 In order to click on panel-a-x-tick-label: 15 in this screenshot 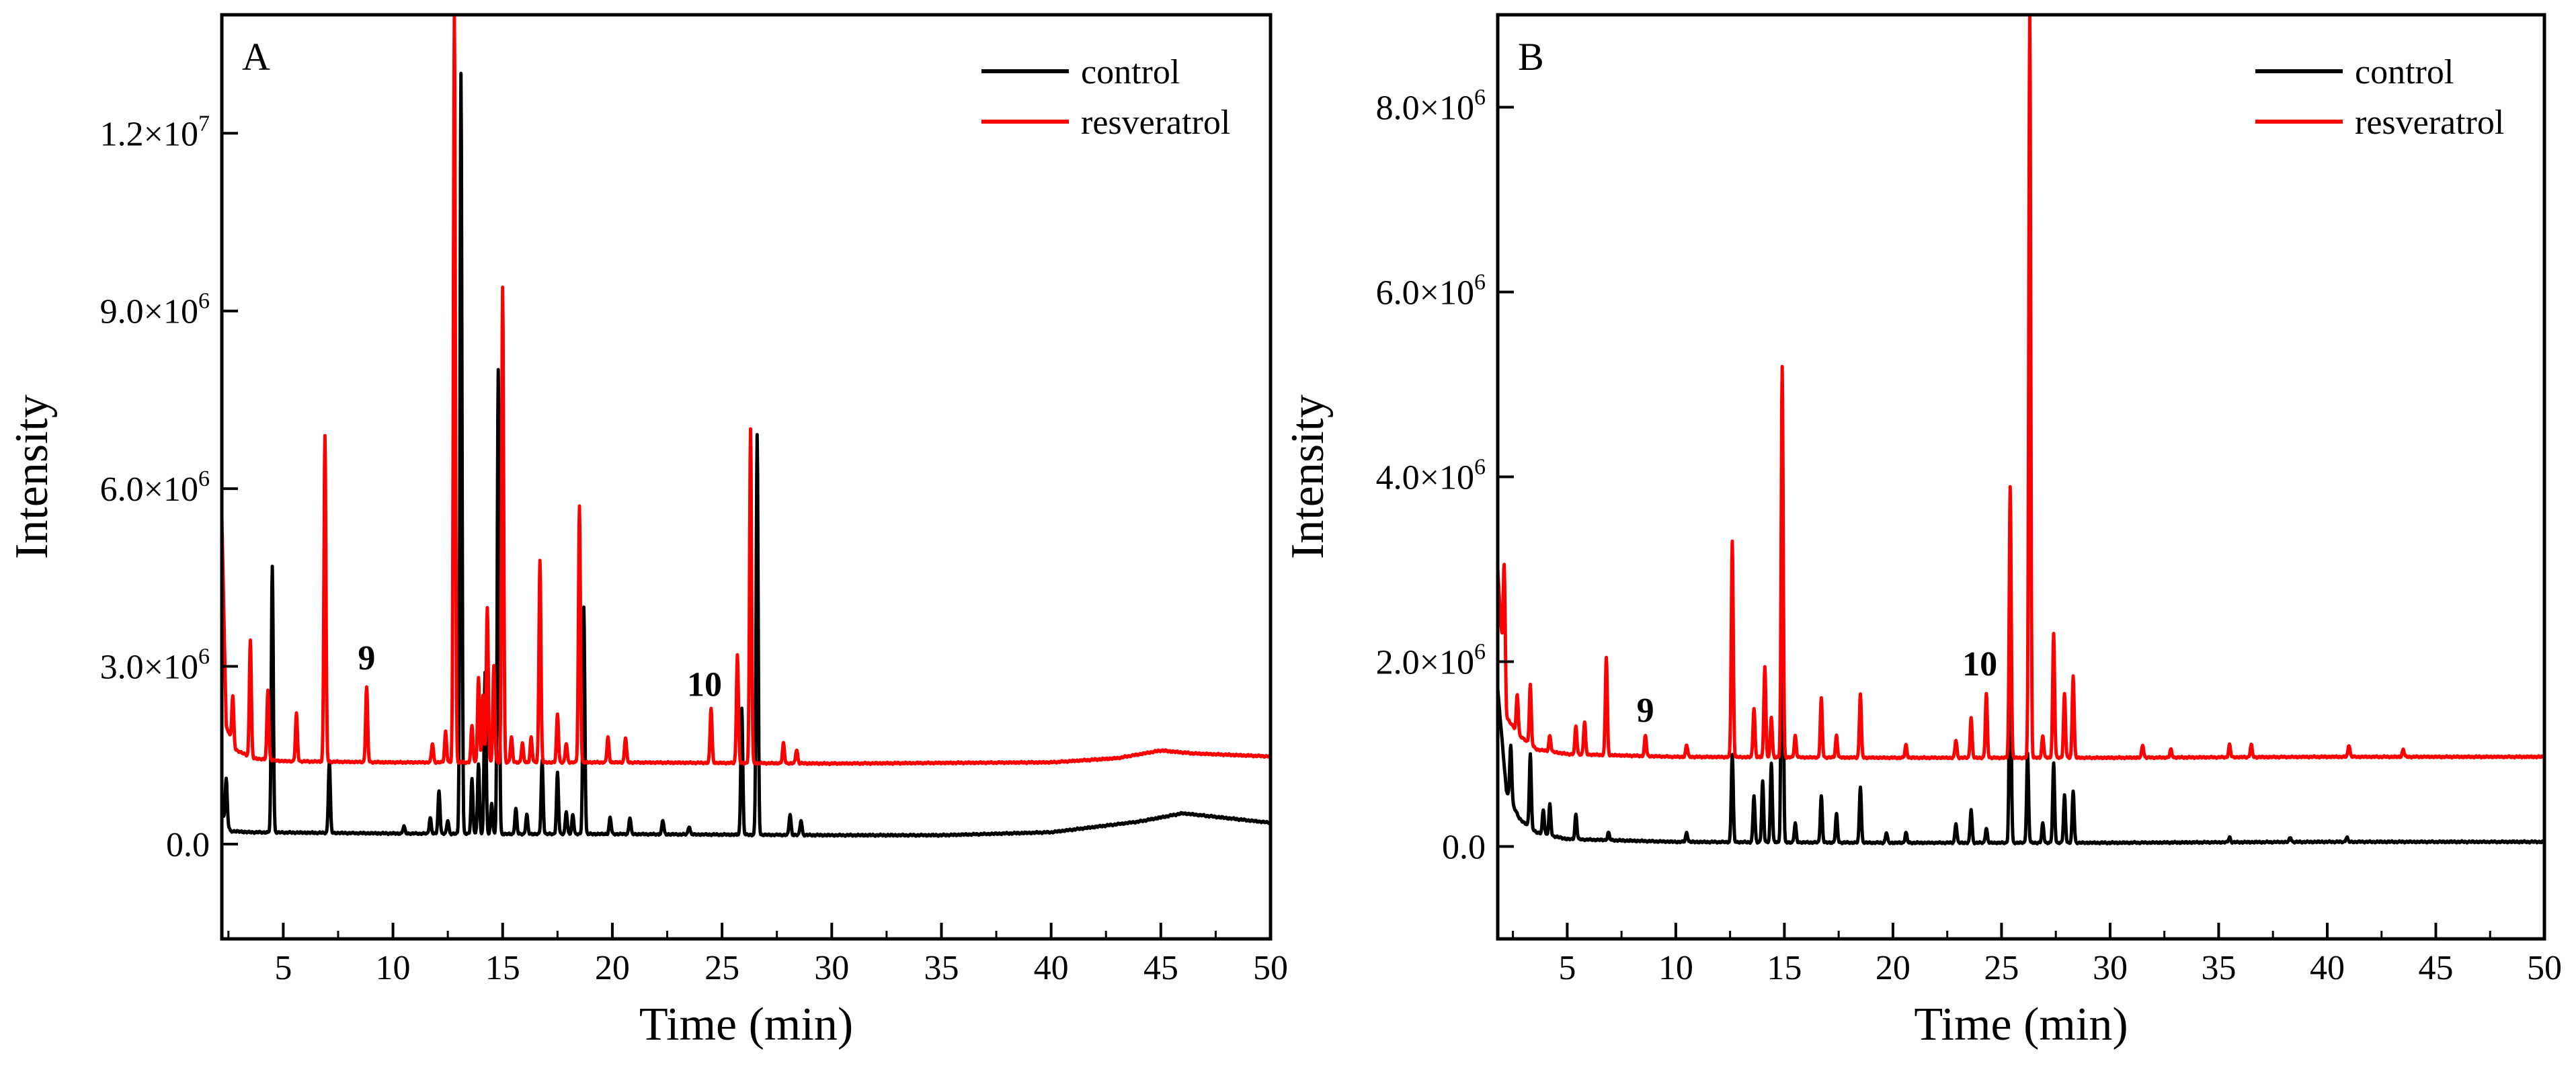, I will do `click(502, 968)`.